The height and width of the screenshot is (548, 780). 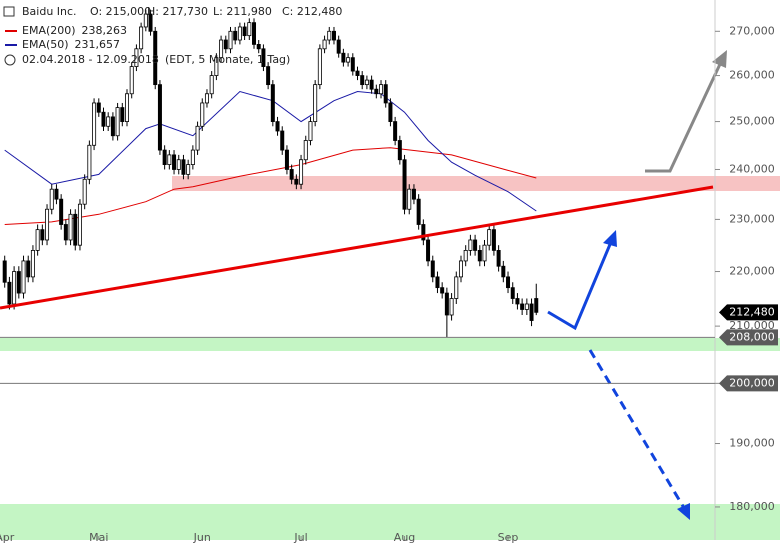 What do you see at coordinates (752, 75) in the screenshot?
I see `y-tick-label: 260,000` at bounding box center [752, 75].